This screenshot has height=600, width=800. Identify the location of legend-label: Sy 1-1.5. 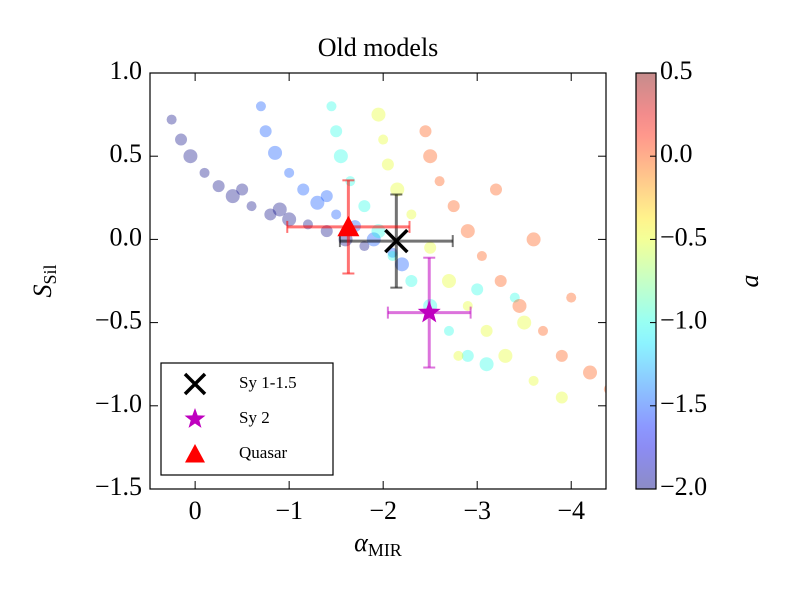
(268, 382).